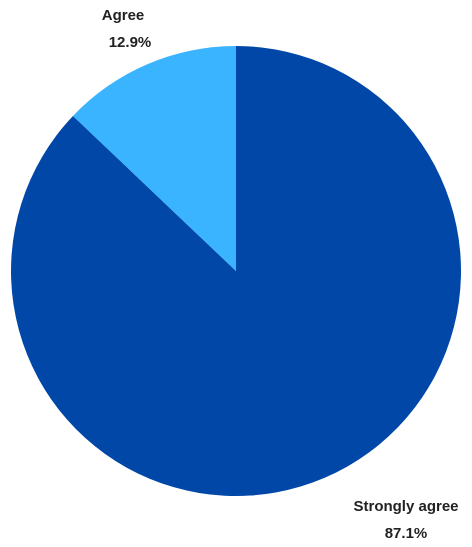  What do you see at coordinates (406, 533) in the screenshot?
I see `slice-value-strongly-agree: 87.1%` at bounding box center [406, 533].